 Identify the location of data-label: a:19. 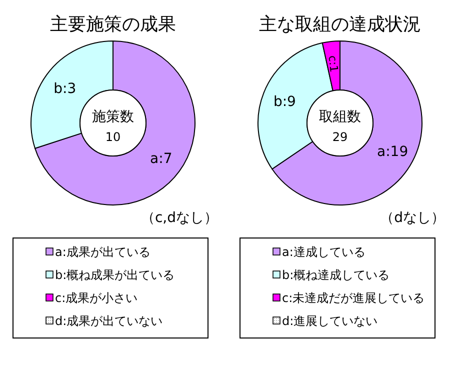
(392, 152).